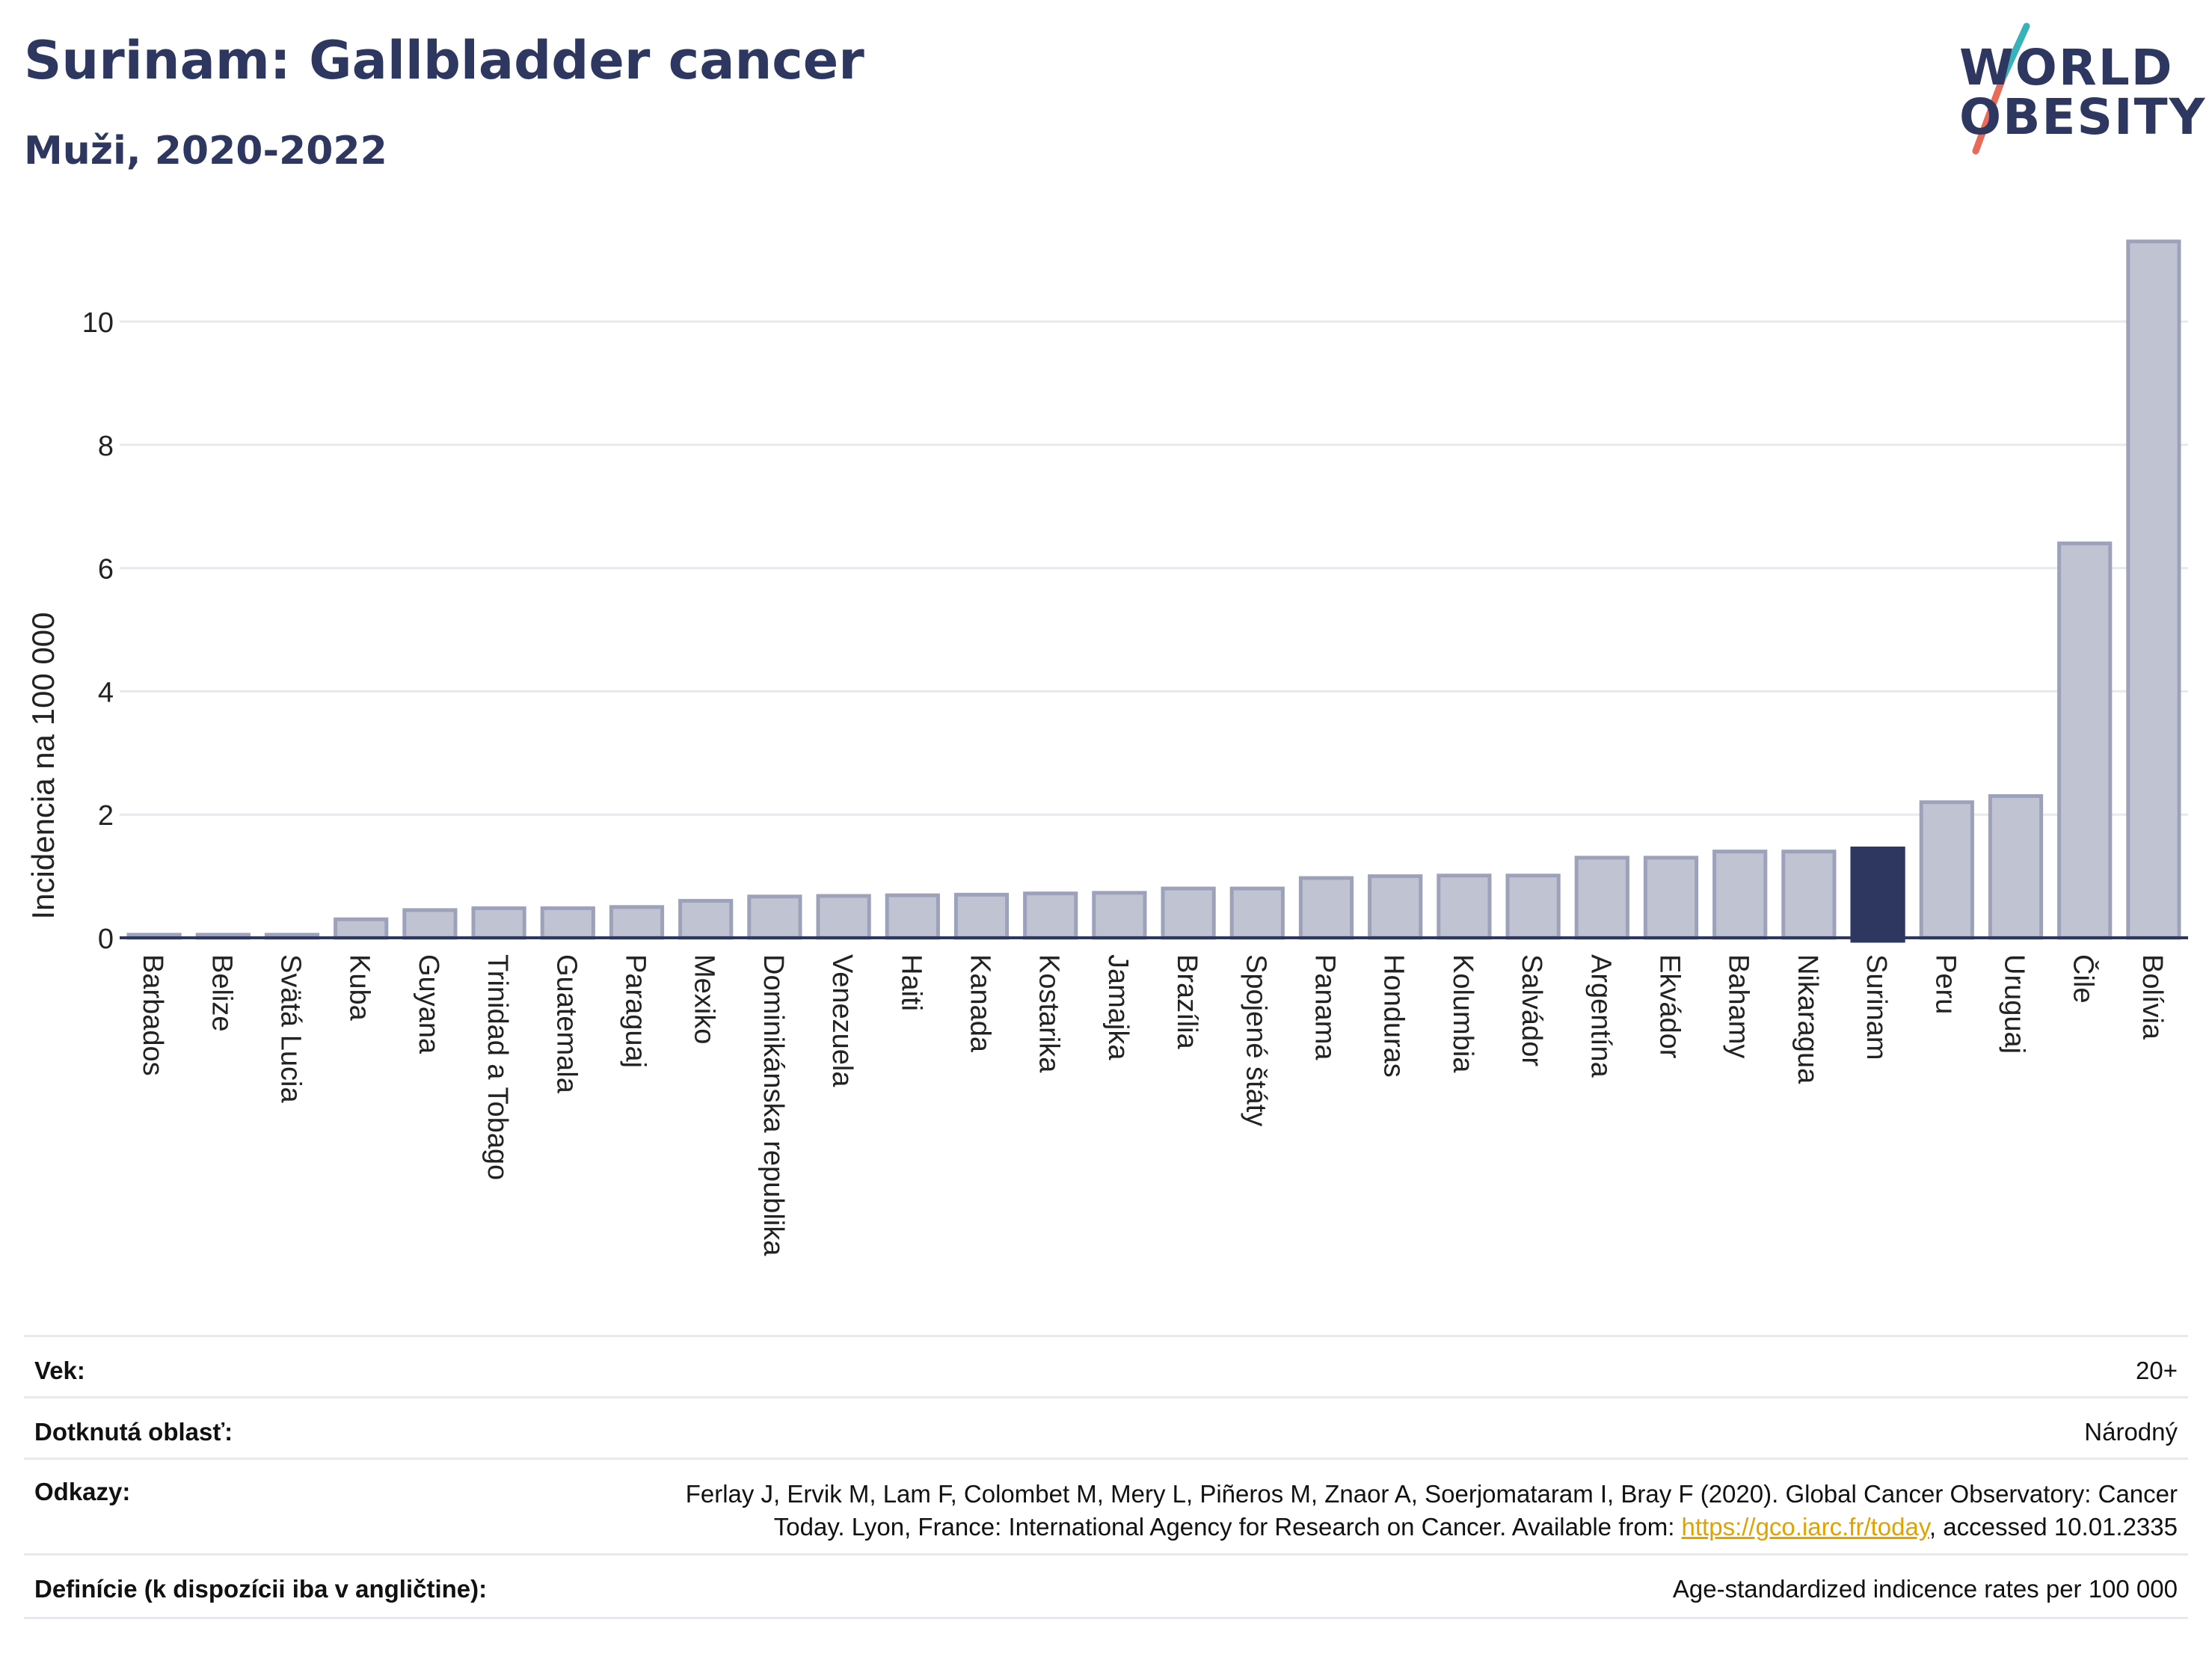 Image resolution: width=2212 pixels, height=1655 pixels. I want to click on x-tick-label: Čile, so click(2084, 978).